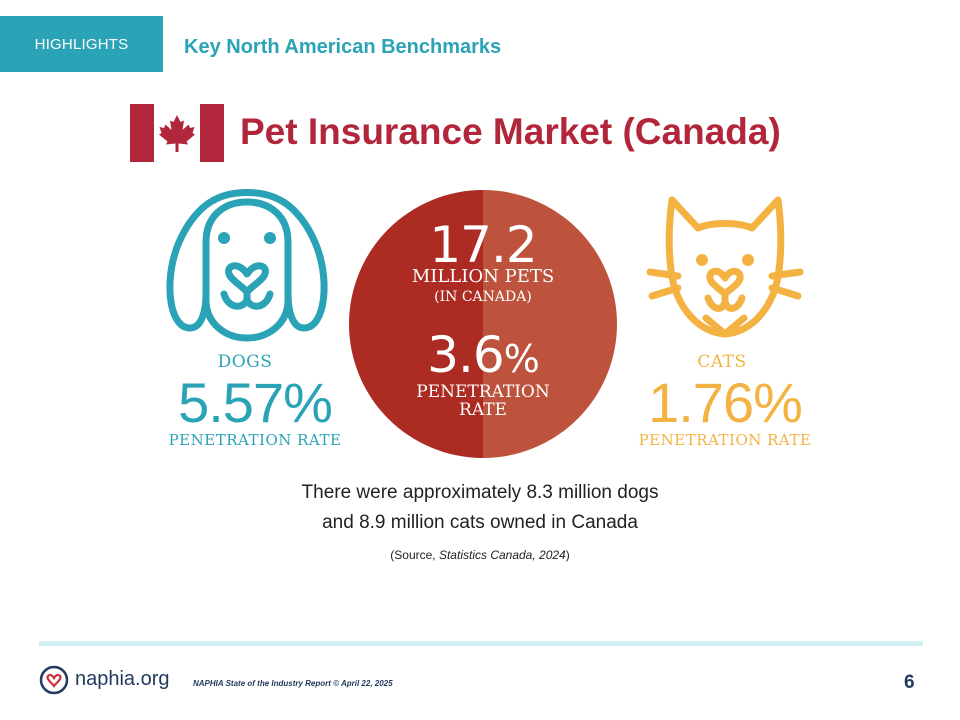  I want to click on cats-label: CATS, so click(722, 362).